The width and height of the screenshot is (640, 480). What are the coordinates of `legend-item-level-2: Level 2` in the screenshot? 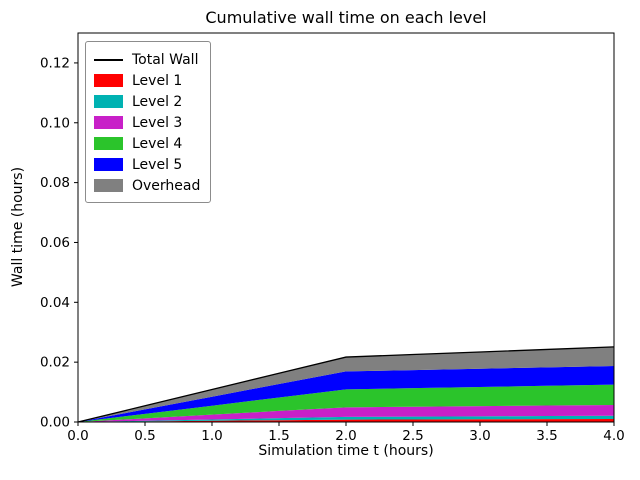 It's located at (147, 101).